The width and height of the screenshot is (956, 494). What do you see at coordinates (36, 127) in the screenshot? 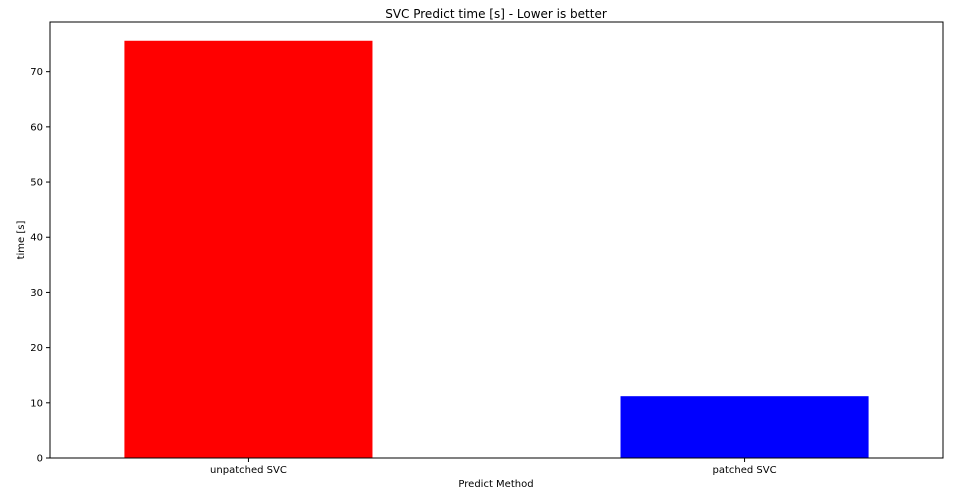
I see `y-tick-label: 60` at bounding box center [36, 127].